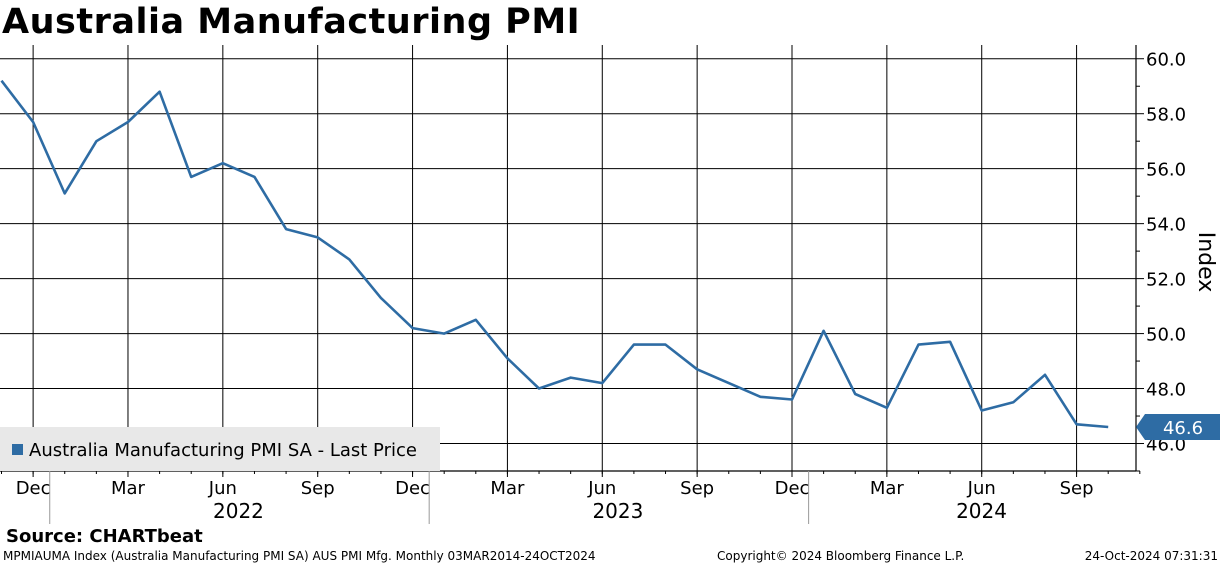 The image size is (1224, 566). Describe the element at coordinates (104, 536) in the screenshot. I see `source-note: Source: CHARTbeat` at that location.